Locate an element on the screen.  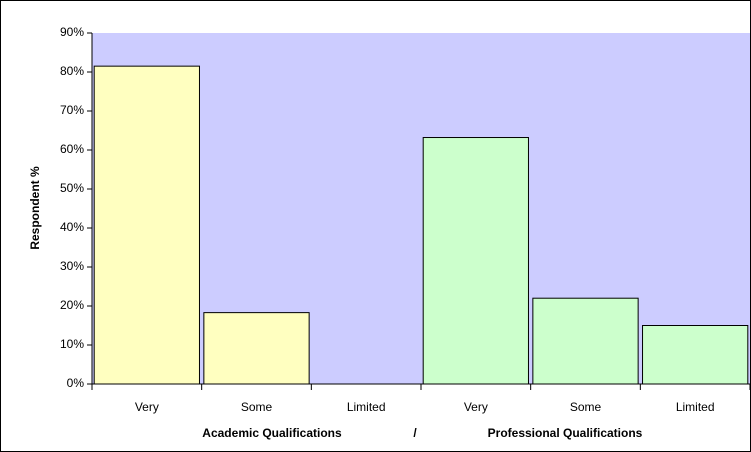
y-tick-label: 70% is located at coordinates (72, 110).